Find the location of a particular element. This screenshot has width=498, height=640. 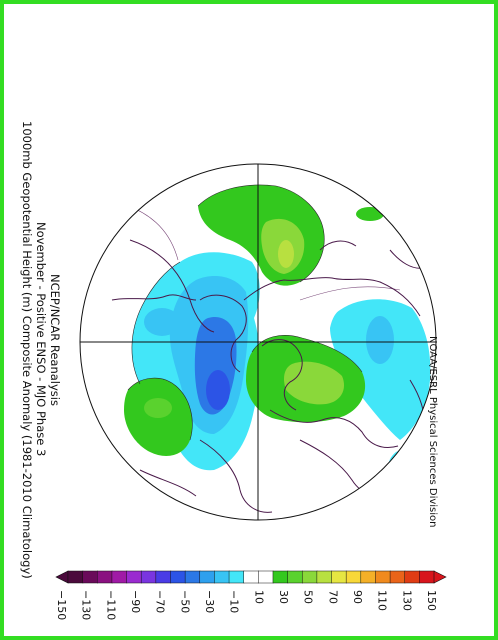

credit-label: NOAA/ESRL Physical Sciences Division is located at coordinates (432, 432).